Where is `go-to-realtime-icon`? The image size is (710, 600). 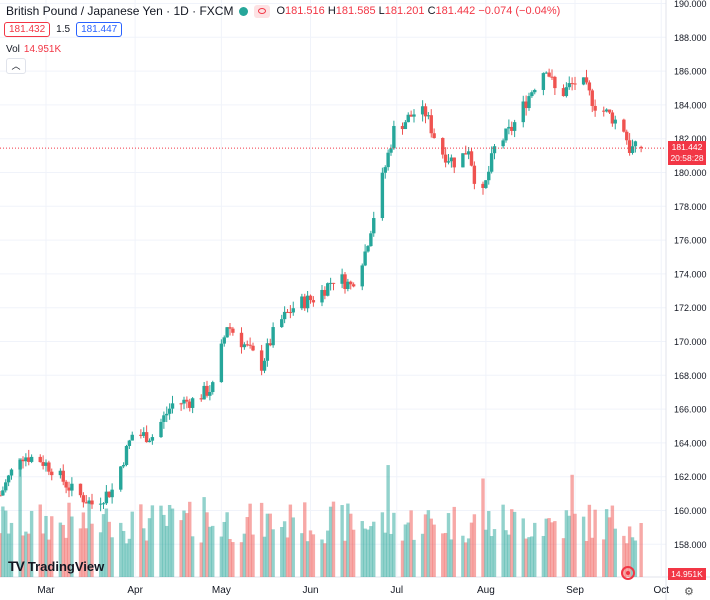 go-to-realtime-icon is located at coordinates (628, 573).